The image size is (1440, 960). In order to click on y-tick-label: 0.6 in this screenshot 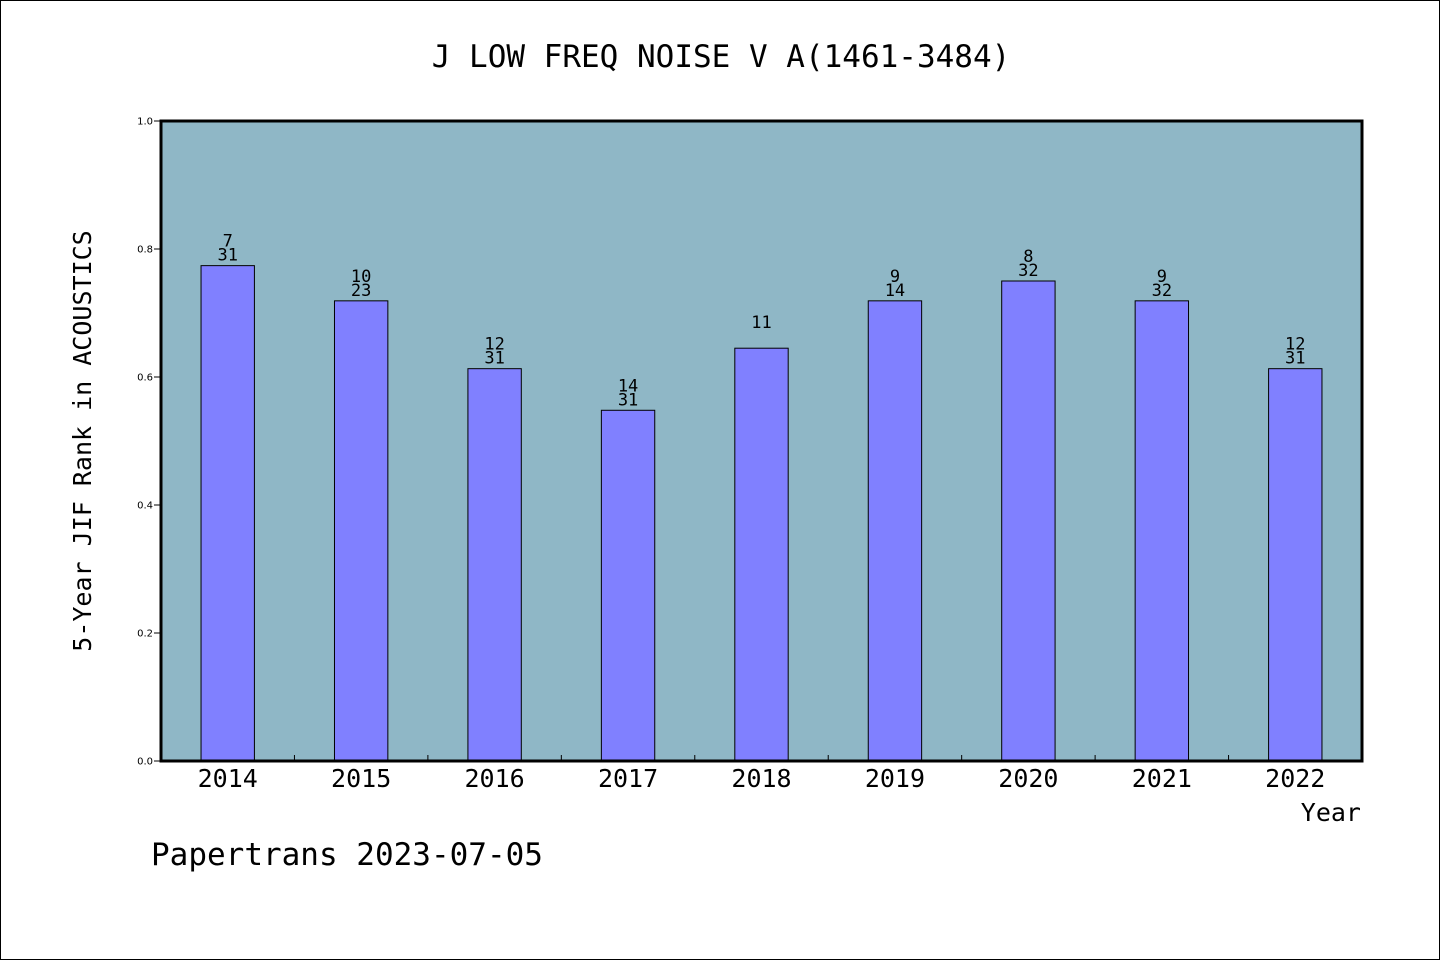, I will do `click(145, 378)`.